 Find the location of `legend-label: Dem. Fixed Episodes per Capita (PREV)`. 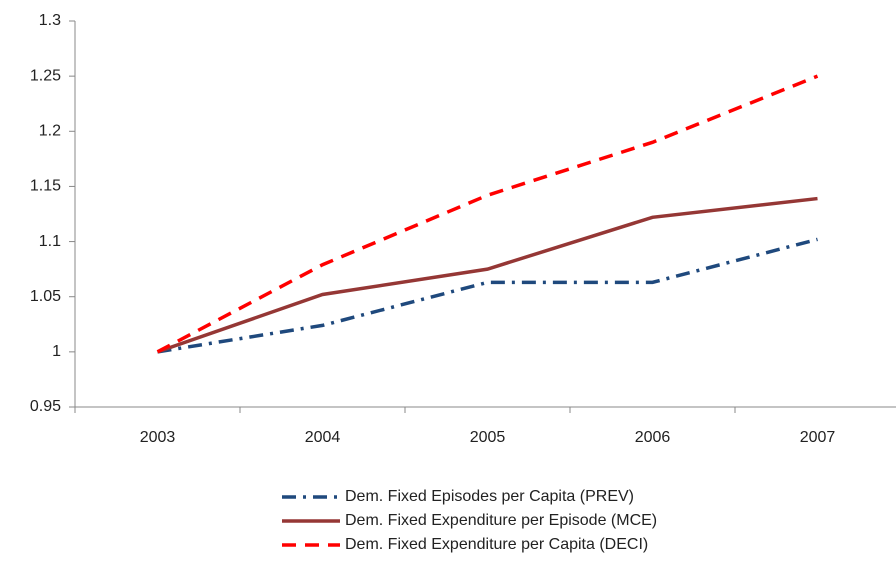

legend-label: Dem. Fixed Episodes per Capita (PREV) is located at coordinates (489, 496).